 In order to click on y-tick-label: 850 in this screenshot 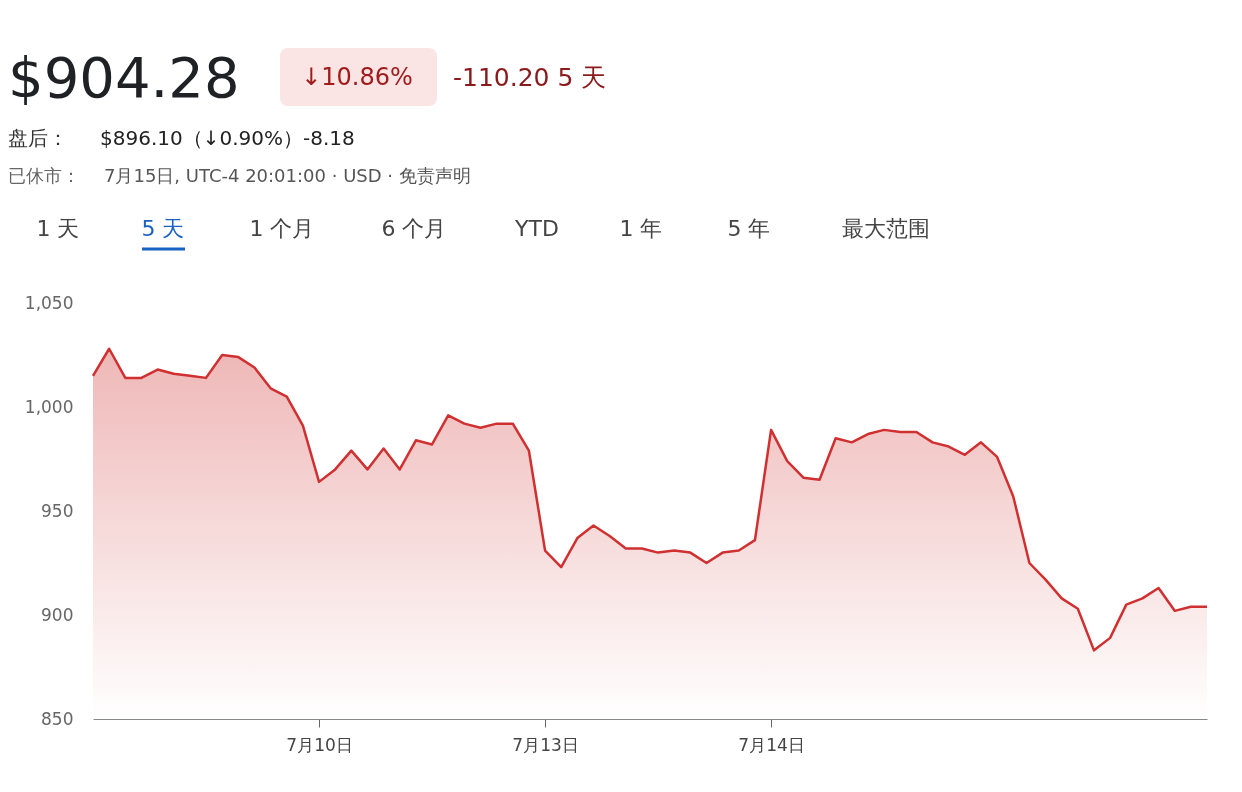, I will do `click(57, 718)`.